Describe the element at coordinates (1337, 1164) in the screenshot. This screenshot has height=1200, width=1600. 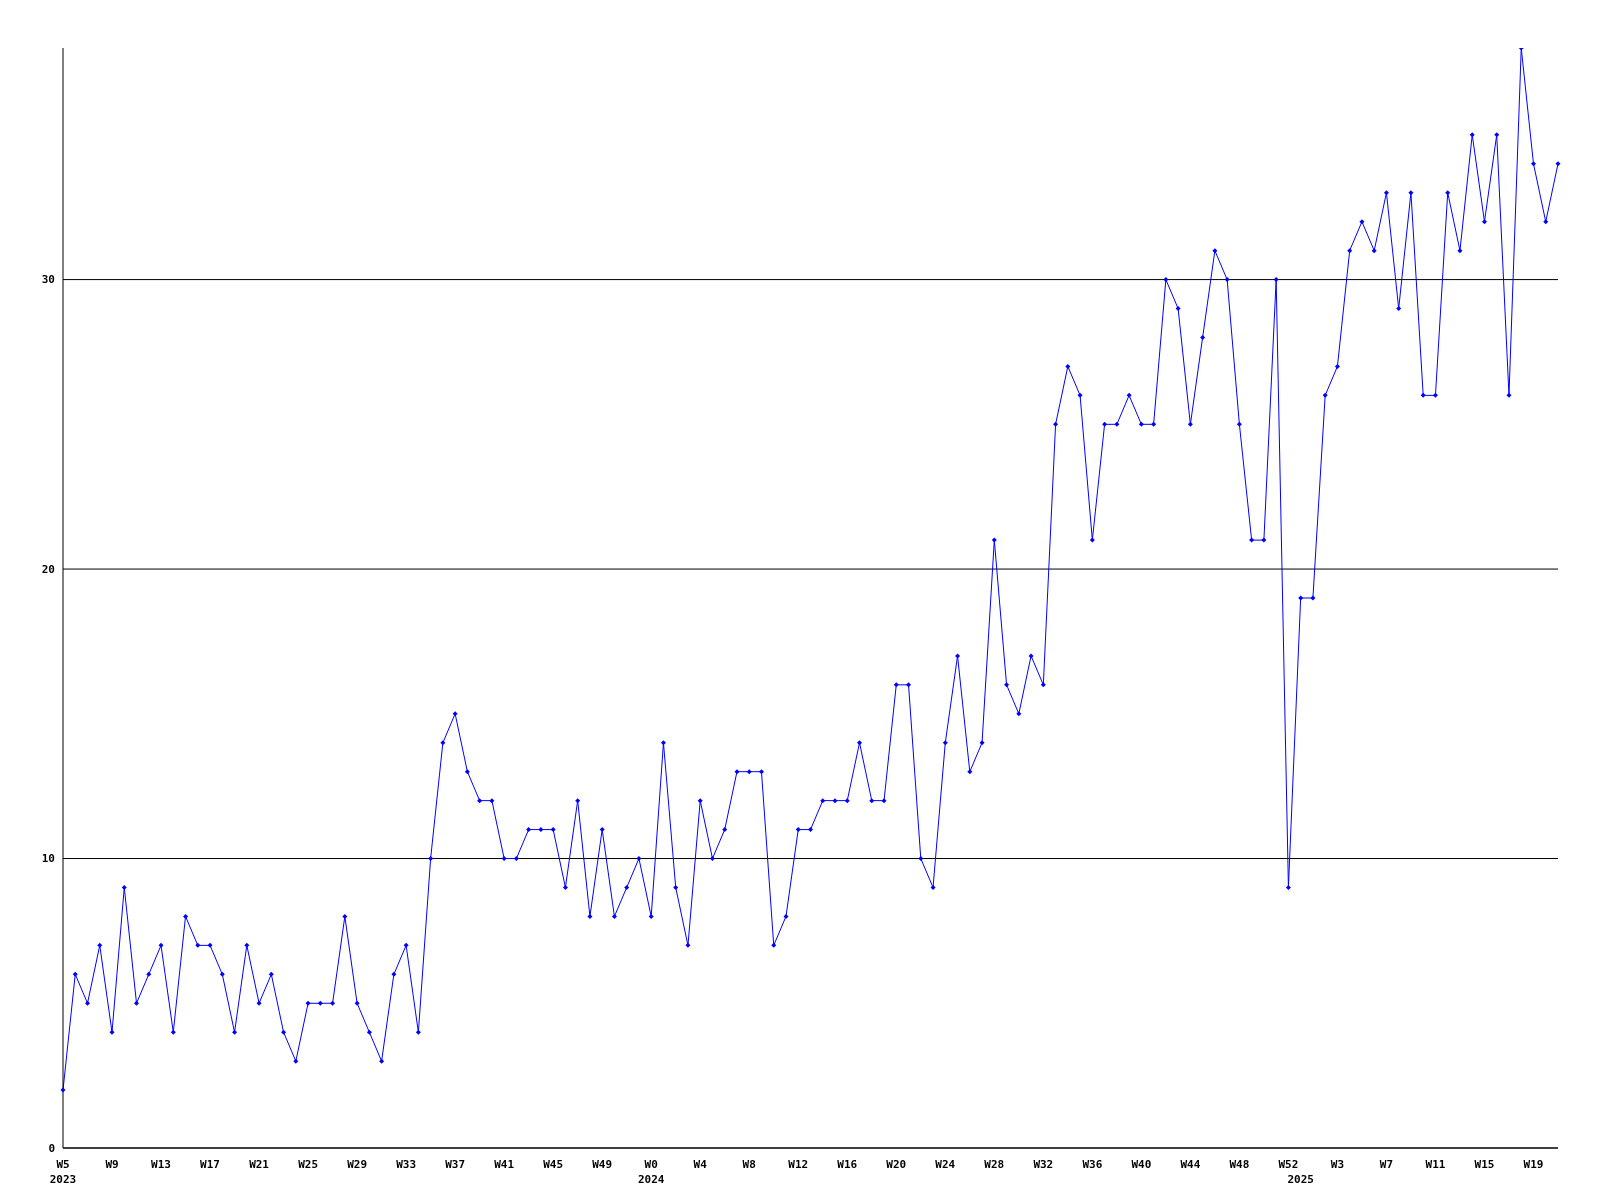
I see `x-tick-label: W3` at that location.